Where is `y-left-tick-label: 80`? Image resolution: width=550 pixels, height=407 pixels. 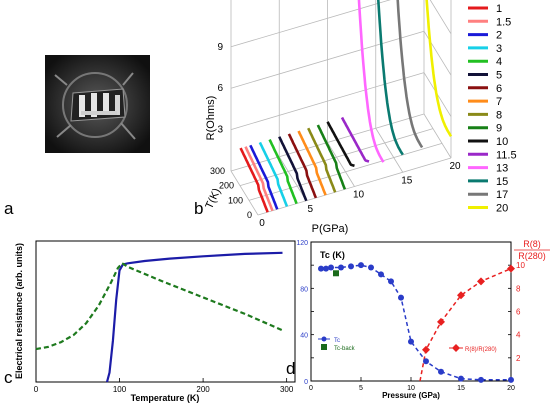 y-left-tick-label: 80 is located at coordinates (304, 289).